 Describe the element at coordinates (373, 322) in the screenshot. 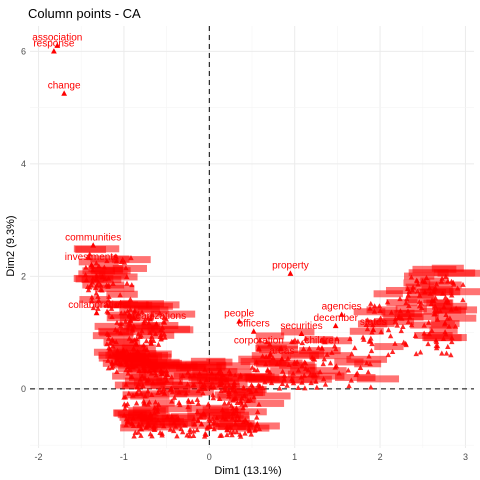

I see `point-label: states` at that location.